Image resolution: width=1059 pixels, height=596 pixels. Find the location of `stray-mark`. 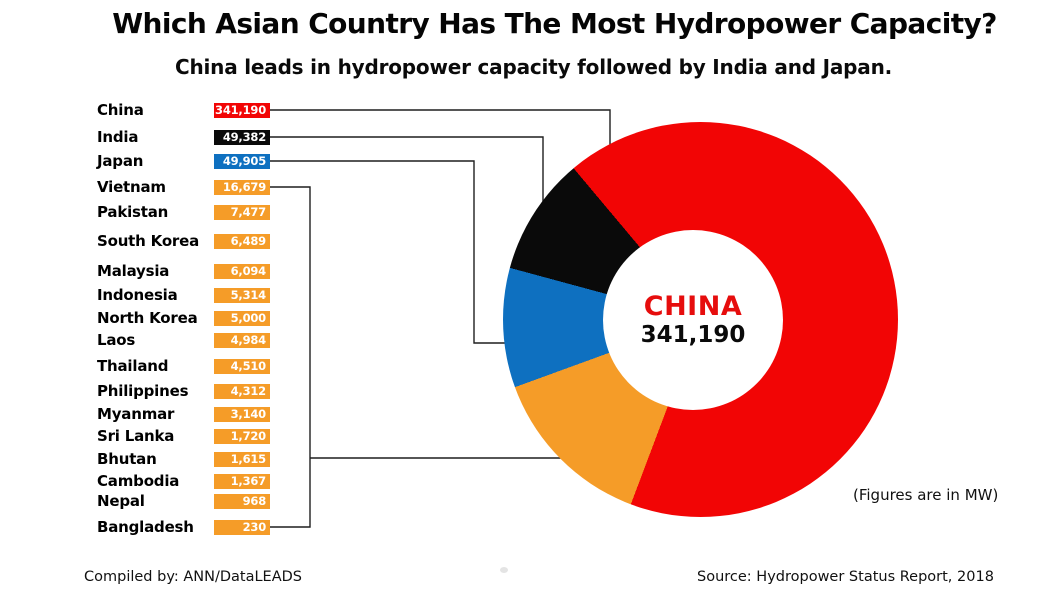

stray-mark is located at coordinates (504, 570).